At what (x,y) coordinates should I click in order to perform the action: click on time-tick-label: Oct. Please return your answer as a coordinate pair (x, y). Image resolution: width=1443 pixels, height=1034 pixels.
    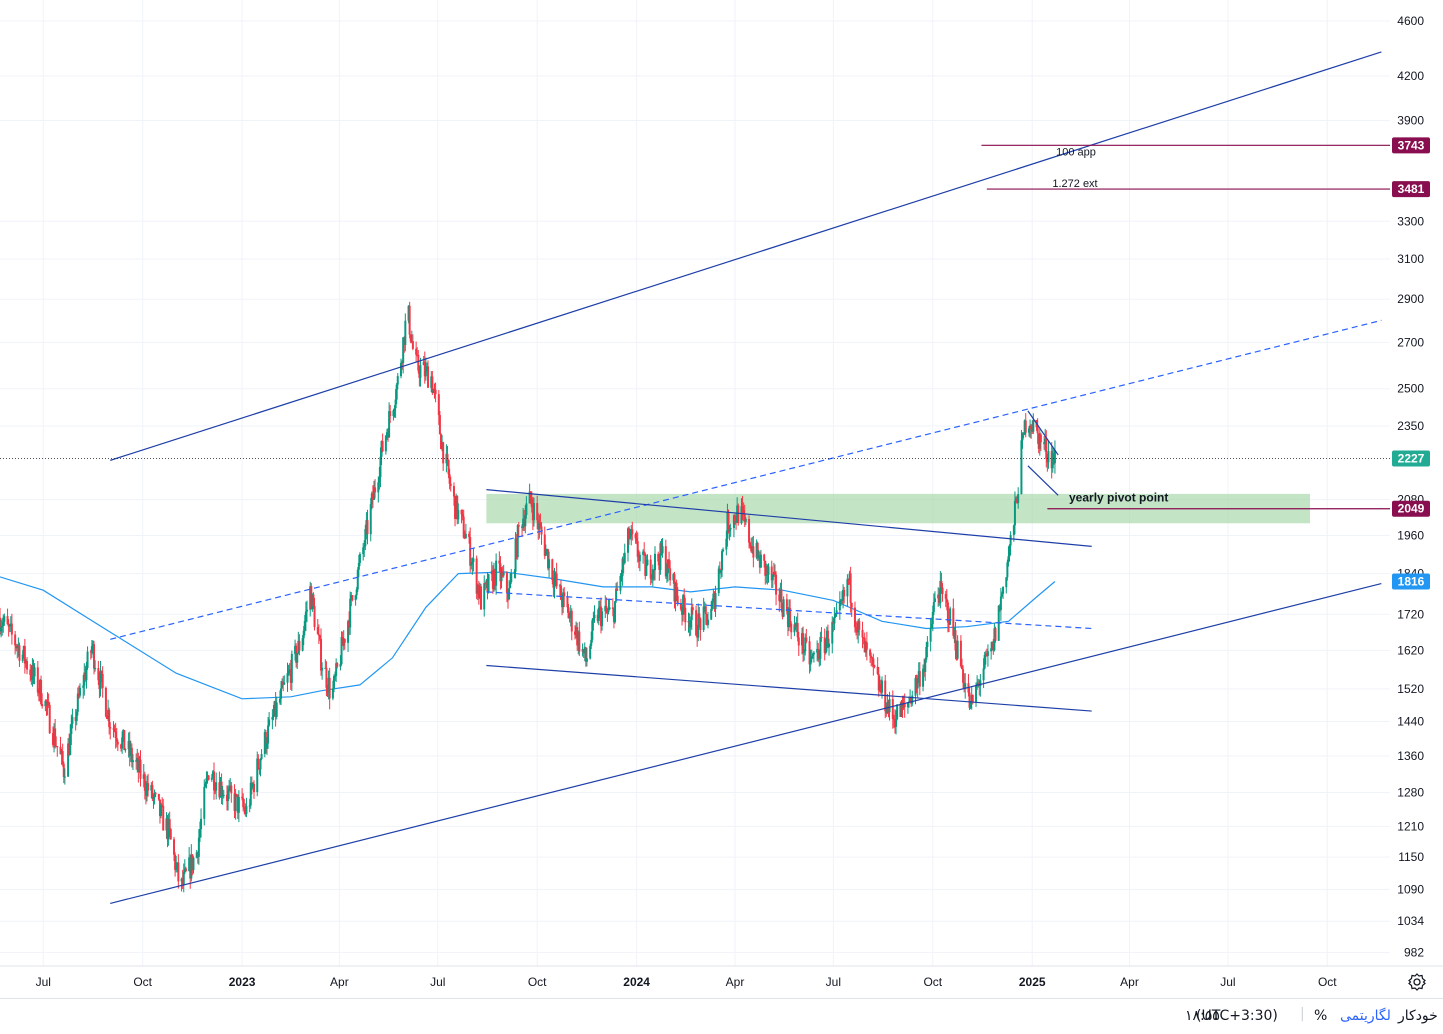
    Looking at the image, I should click on (1327, 982).